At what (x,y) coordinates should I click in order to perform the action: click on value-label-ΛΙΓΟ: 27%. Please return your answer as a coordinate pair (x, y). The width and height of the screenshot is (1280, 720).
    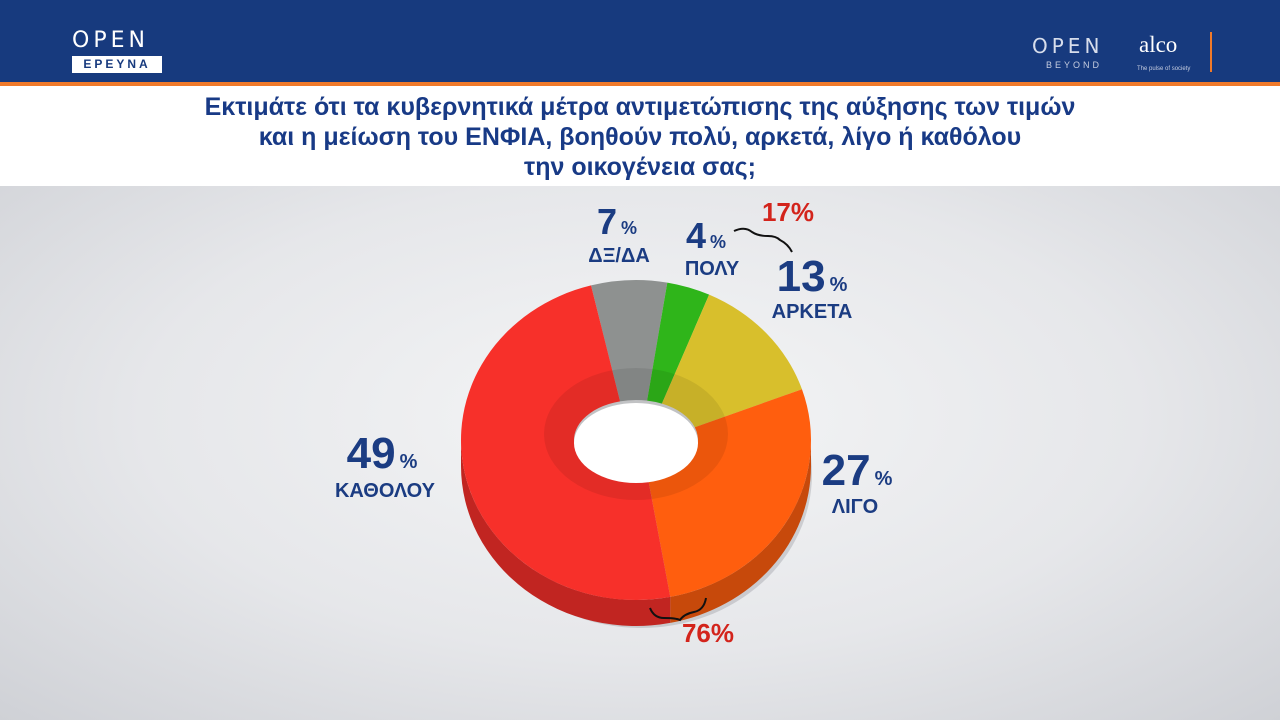
    Looking at the image, I should click on (857, 470).